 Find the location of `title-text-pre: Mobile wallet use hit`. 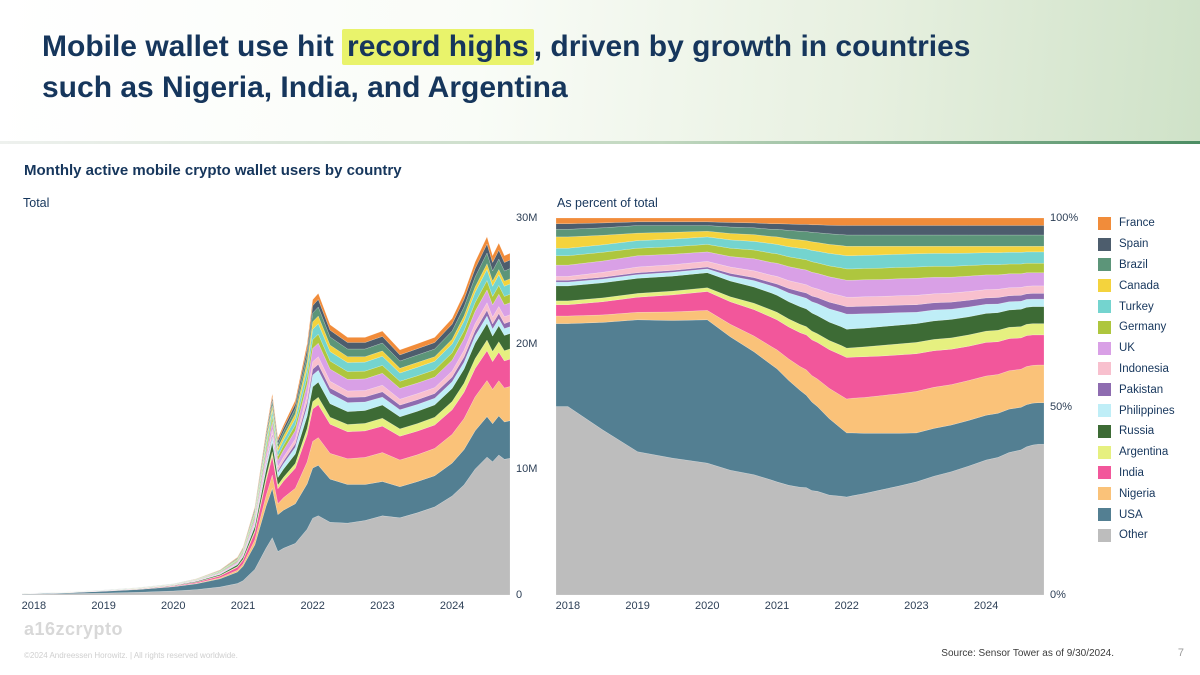

title-text-pre: Mobile wallet use hit is located at coordinates (192, 46).